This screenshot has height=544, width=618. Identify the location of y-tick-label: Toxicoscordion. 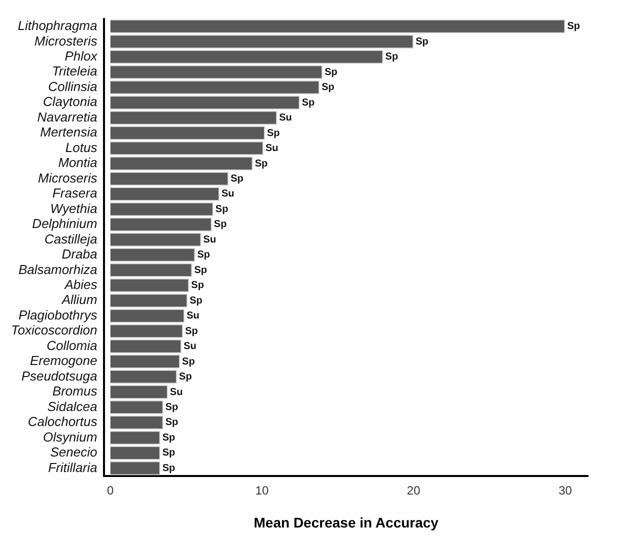
(54, 330).